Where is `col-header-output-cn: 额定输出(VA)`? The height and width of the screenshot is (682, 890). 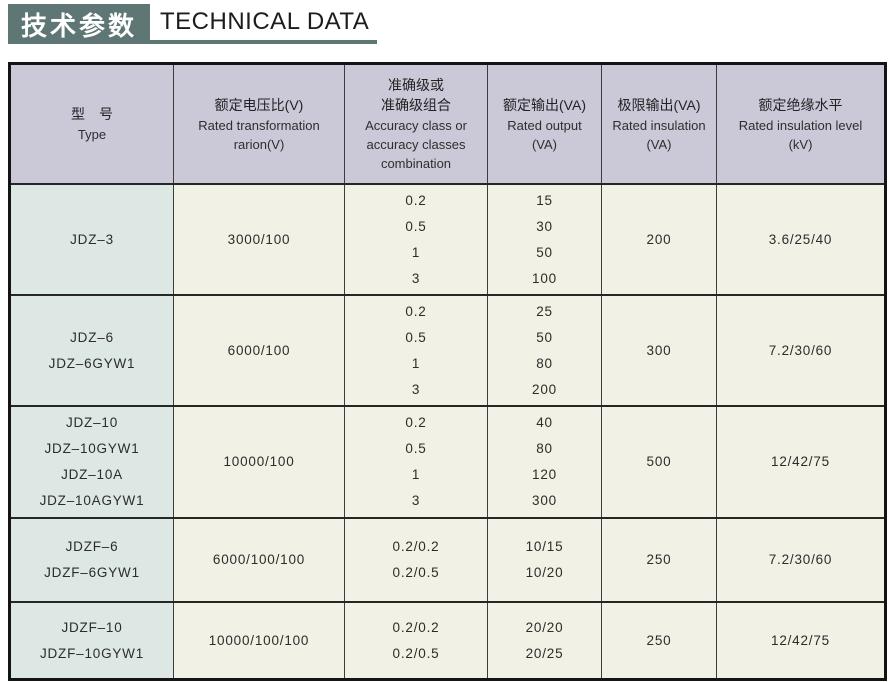 col-header-output-cn: 额定输出(VA) is located at coordinates (544, 104).